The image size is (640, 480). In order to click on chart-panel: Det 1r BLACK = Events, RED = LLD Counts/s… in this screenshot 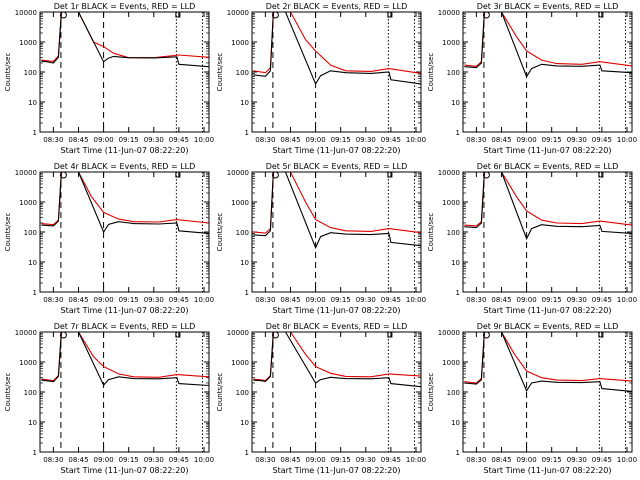, I will do `click(109, 78)`.